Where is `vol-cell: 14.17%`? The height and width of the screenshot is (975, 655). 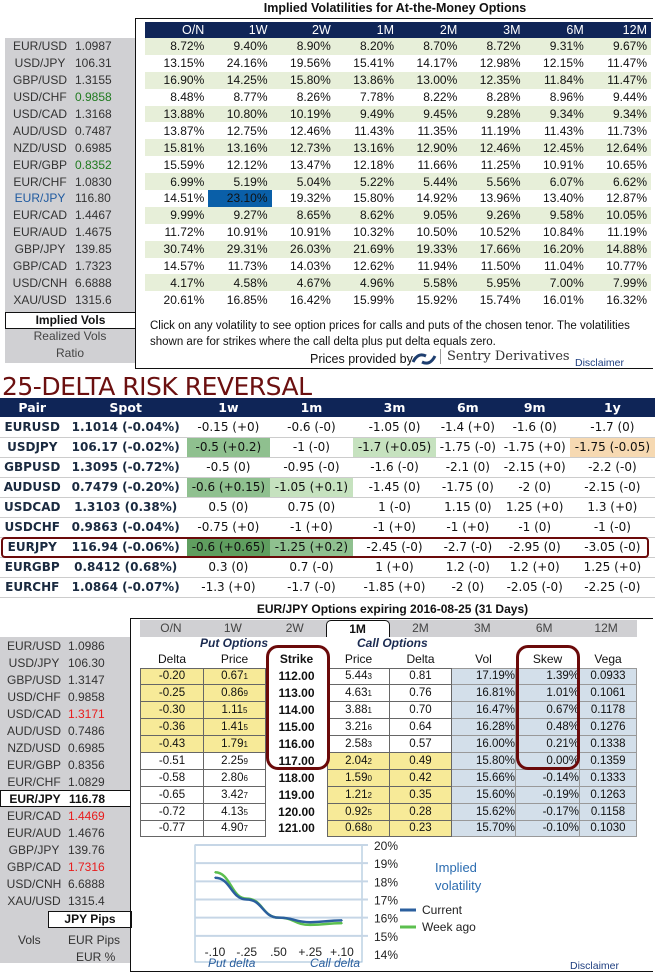 vol-cell: 14.17% is located at coordinates (437, 63).